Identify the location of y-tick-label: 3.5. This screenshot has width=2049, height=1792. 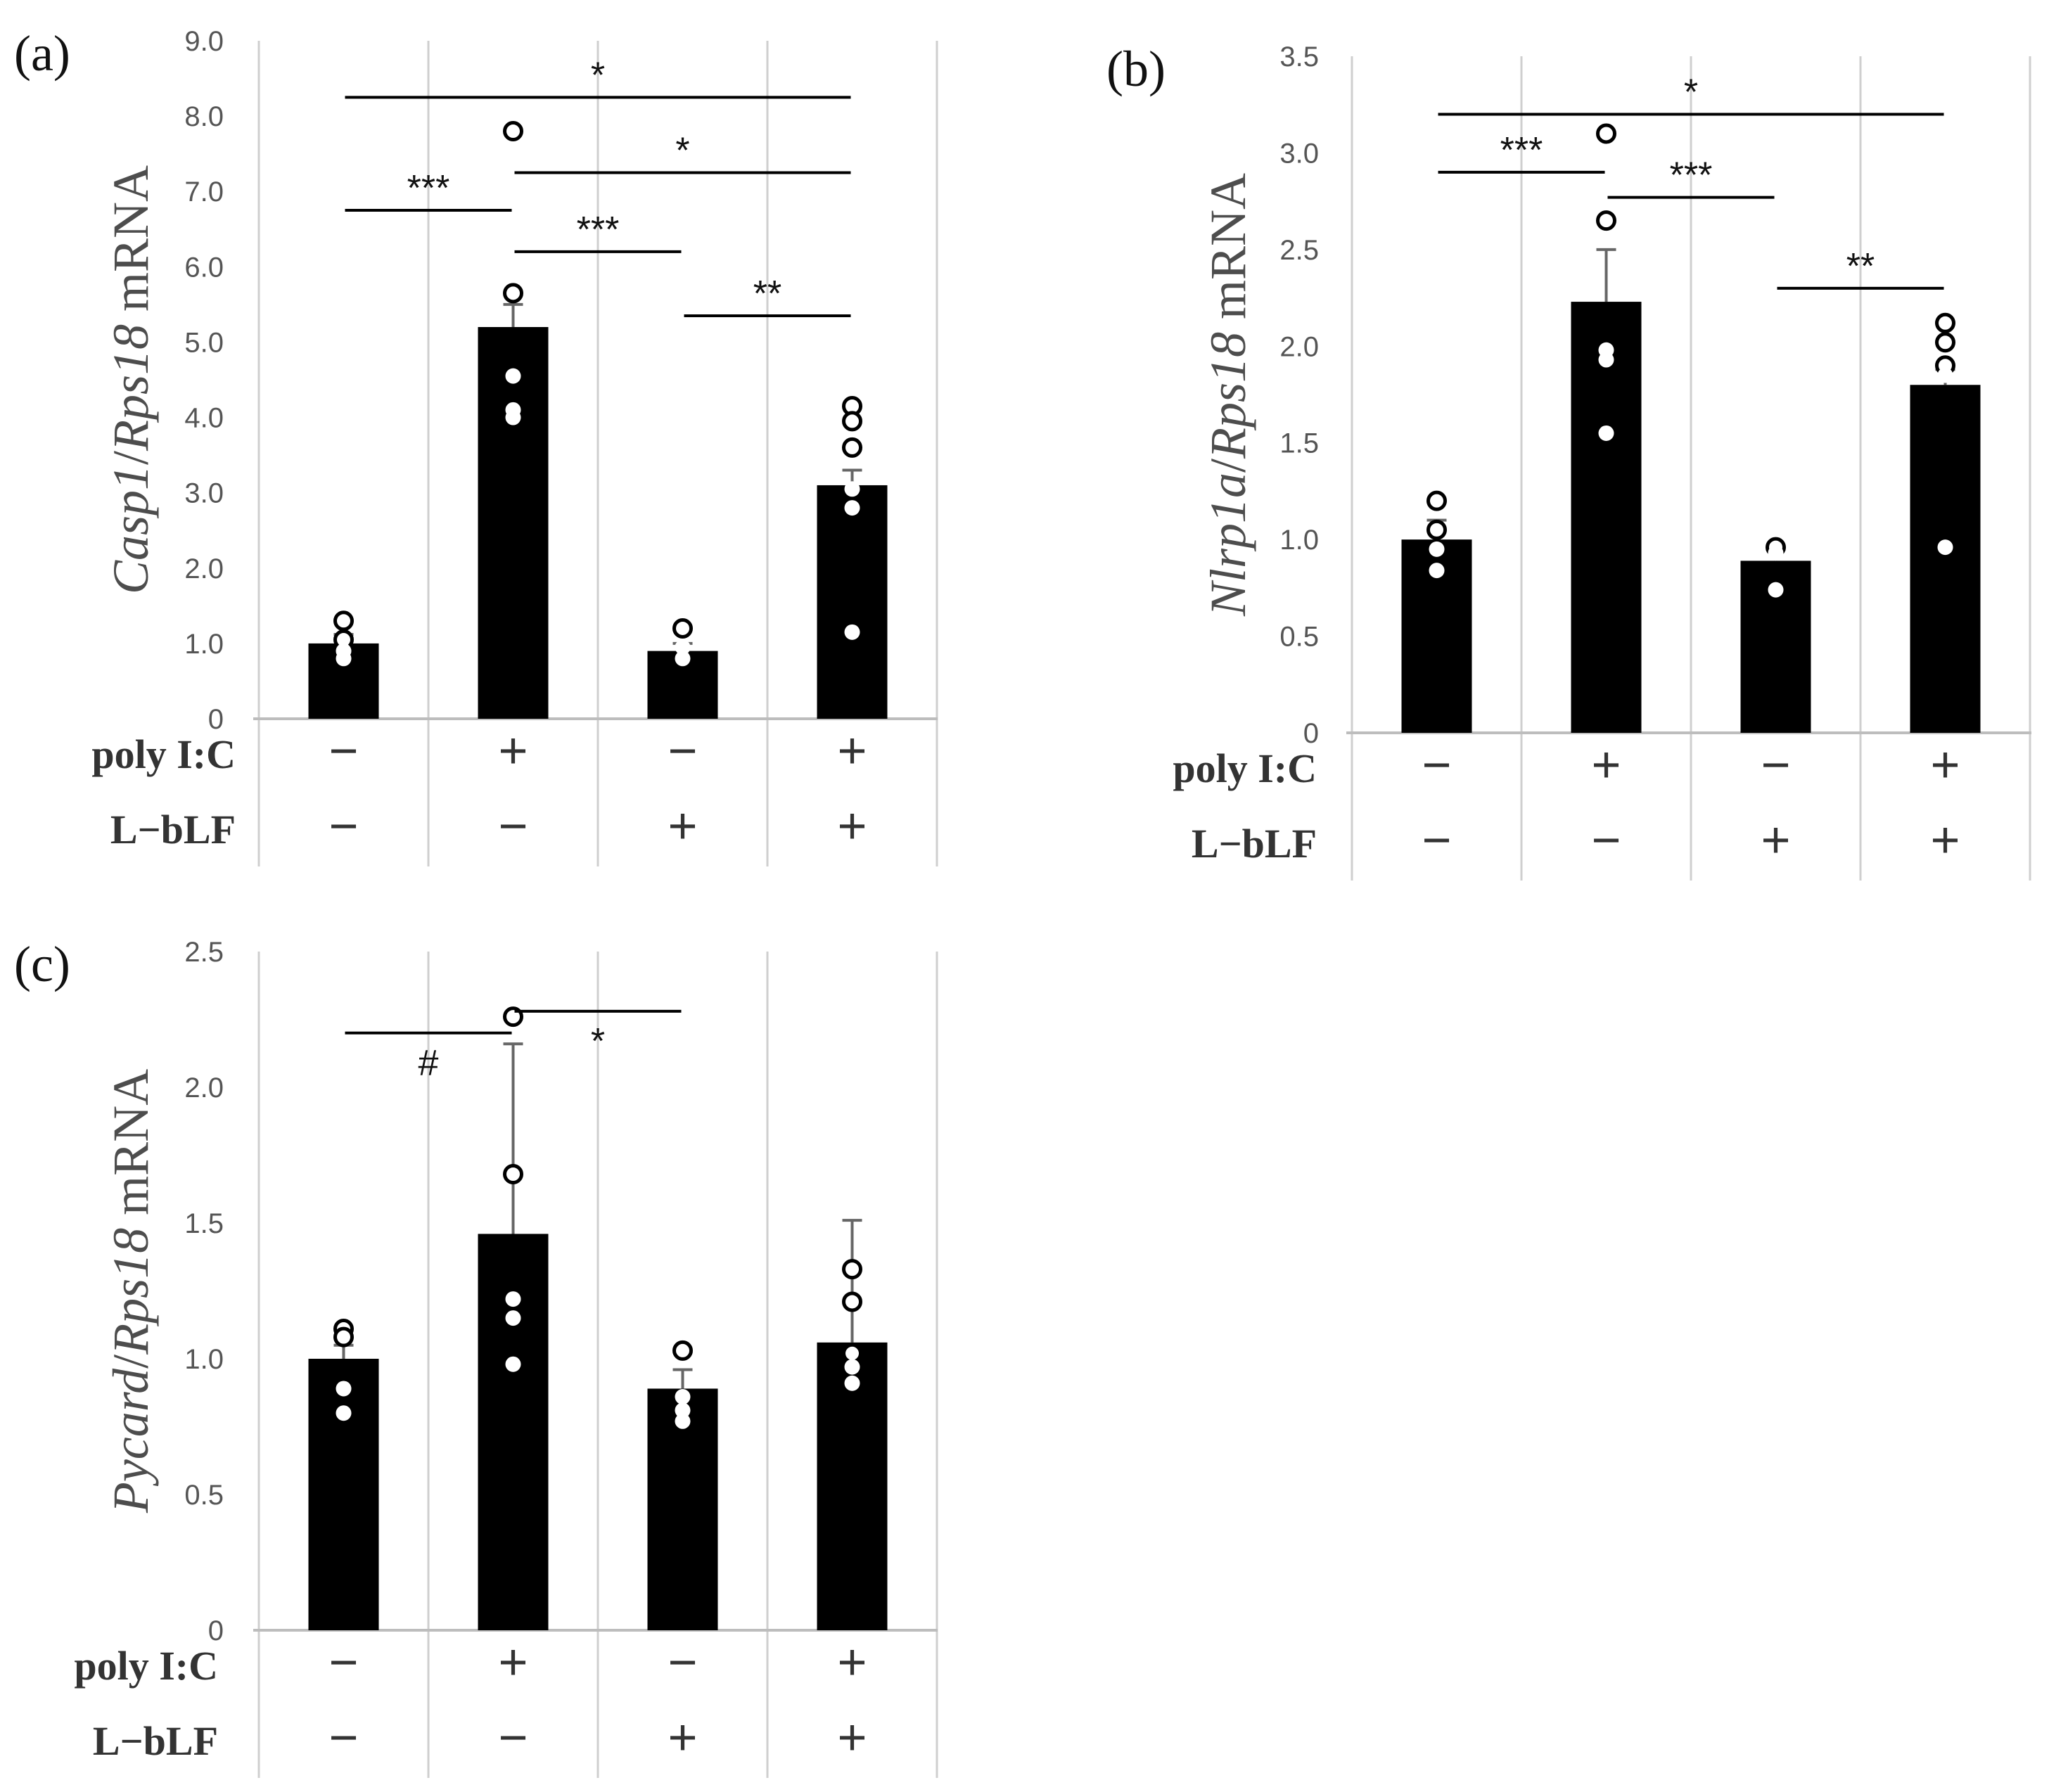
(1299, 57).